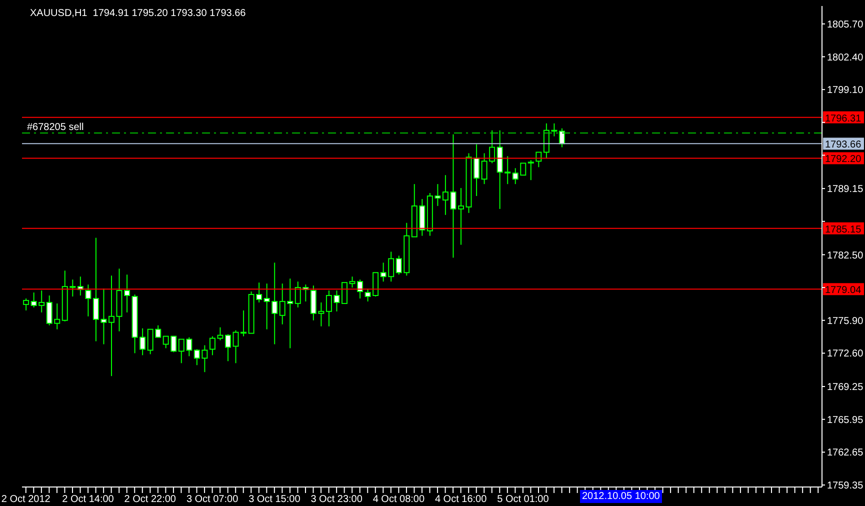 This screenshot has height=506, width=865. I want to click on text: 2012.10.05 10:00, so click(621, 496).